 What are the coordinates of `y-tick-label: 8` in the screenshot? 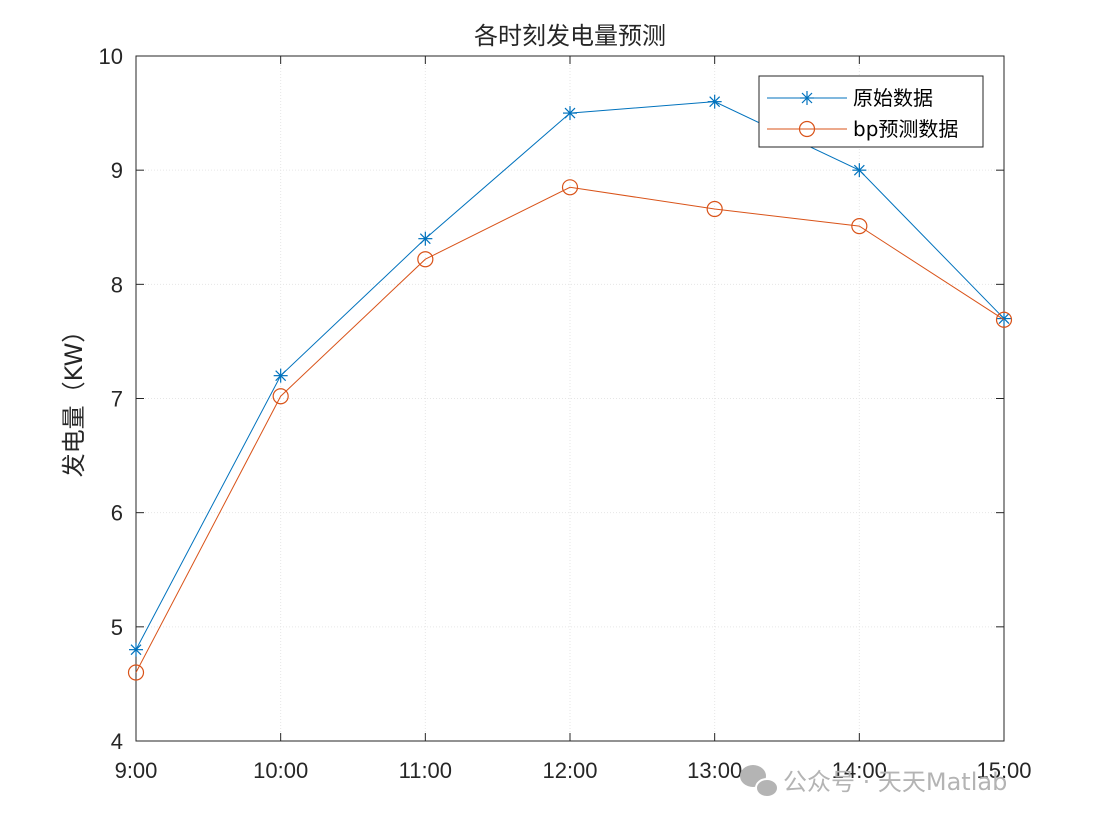 It's located at (117, 284).